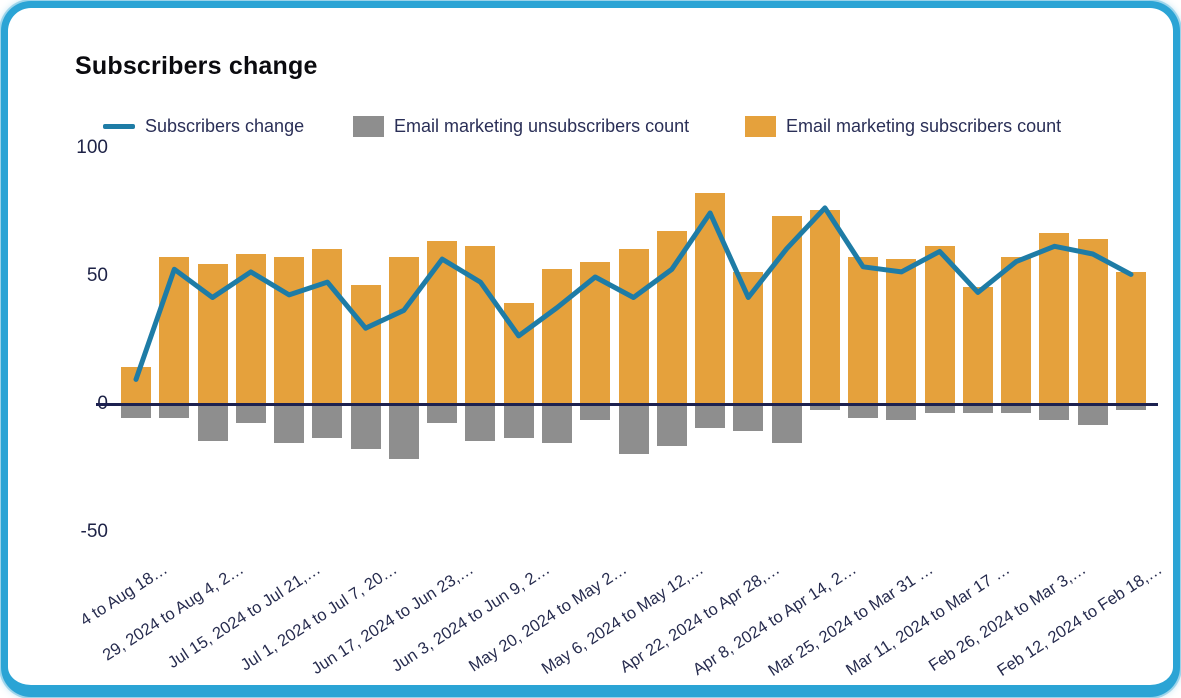  What do you see at coordinates (924, 125) in the screenshot?
I see `legend-label: Email marketing subscribers count` at bounding box center [924, 125].